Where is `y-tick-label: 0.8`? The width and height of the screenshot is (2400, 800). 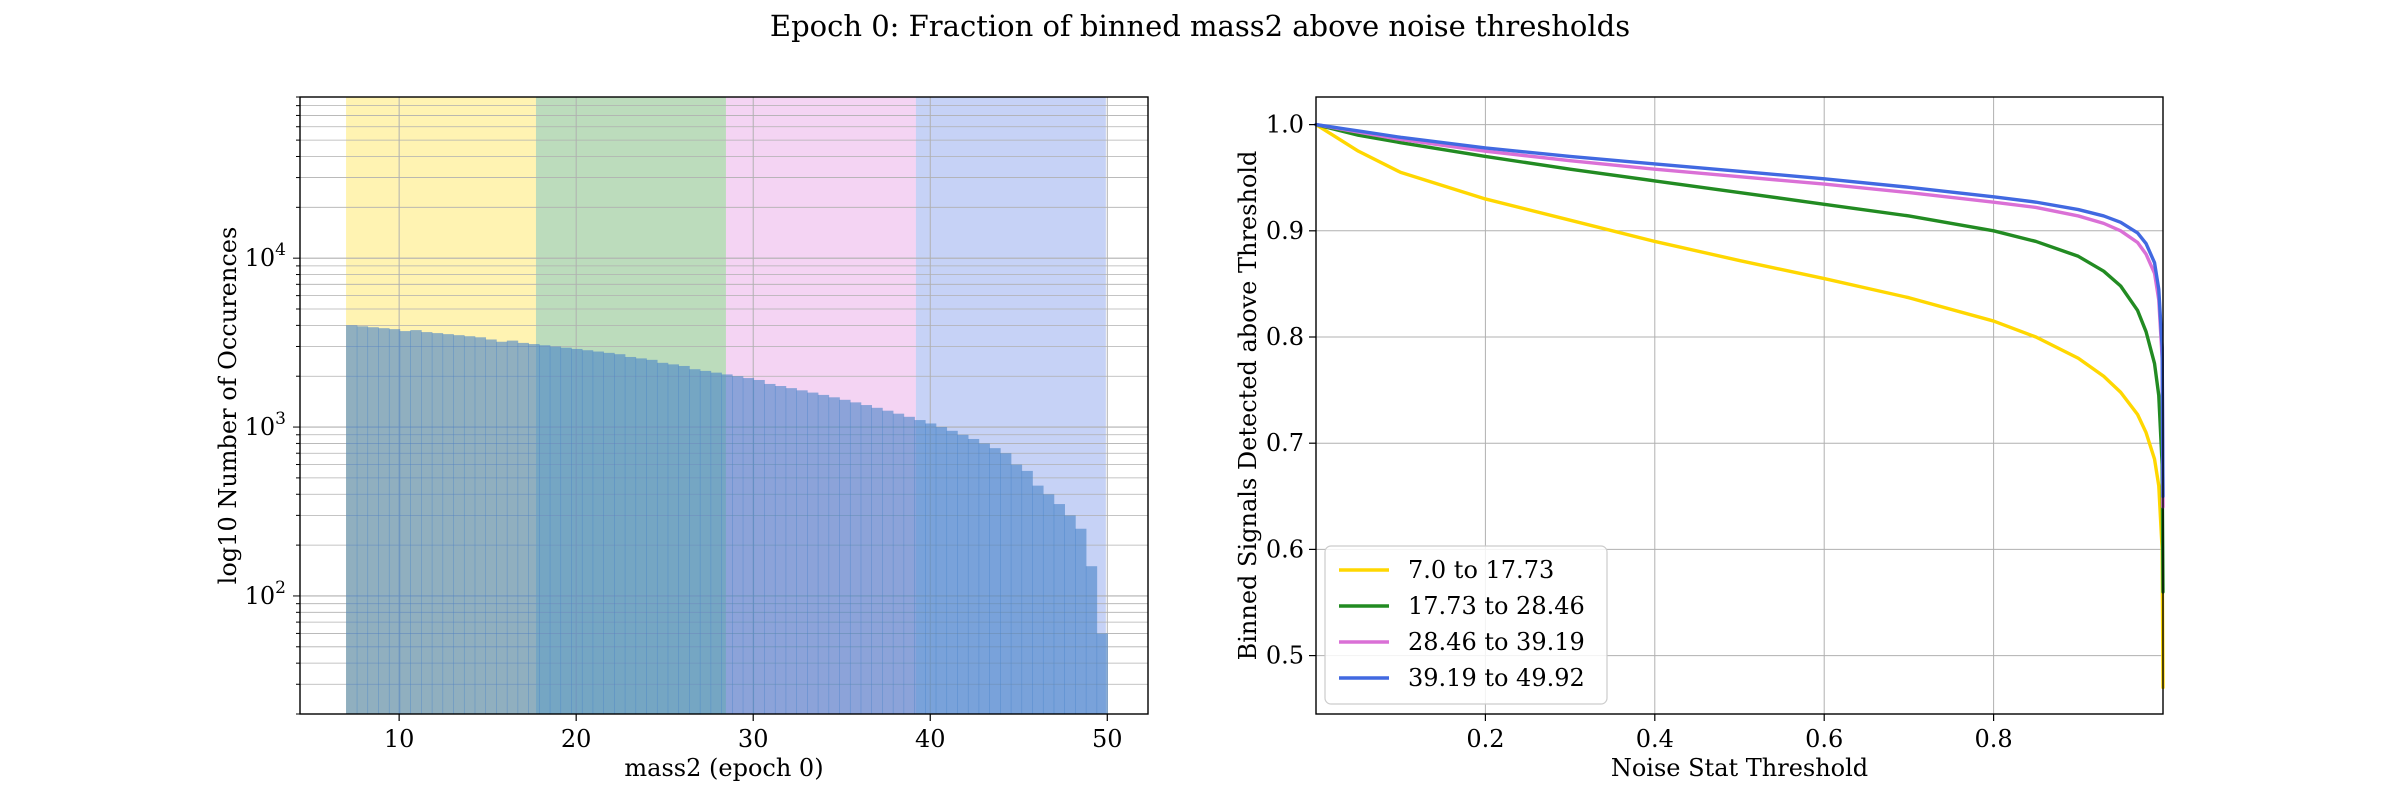
y-tick-label: 0.8 is located at coordinates (1285, 337).